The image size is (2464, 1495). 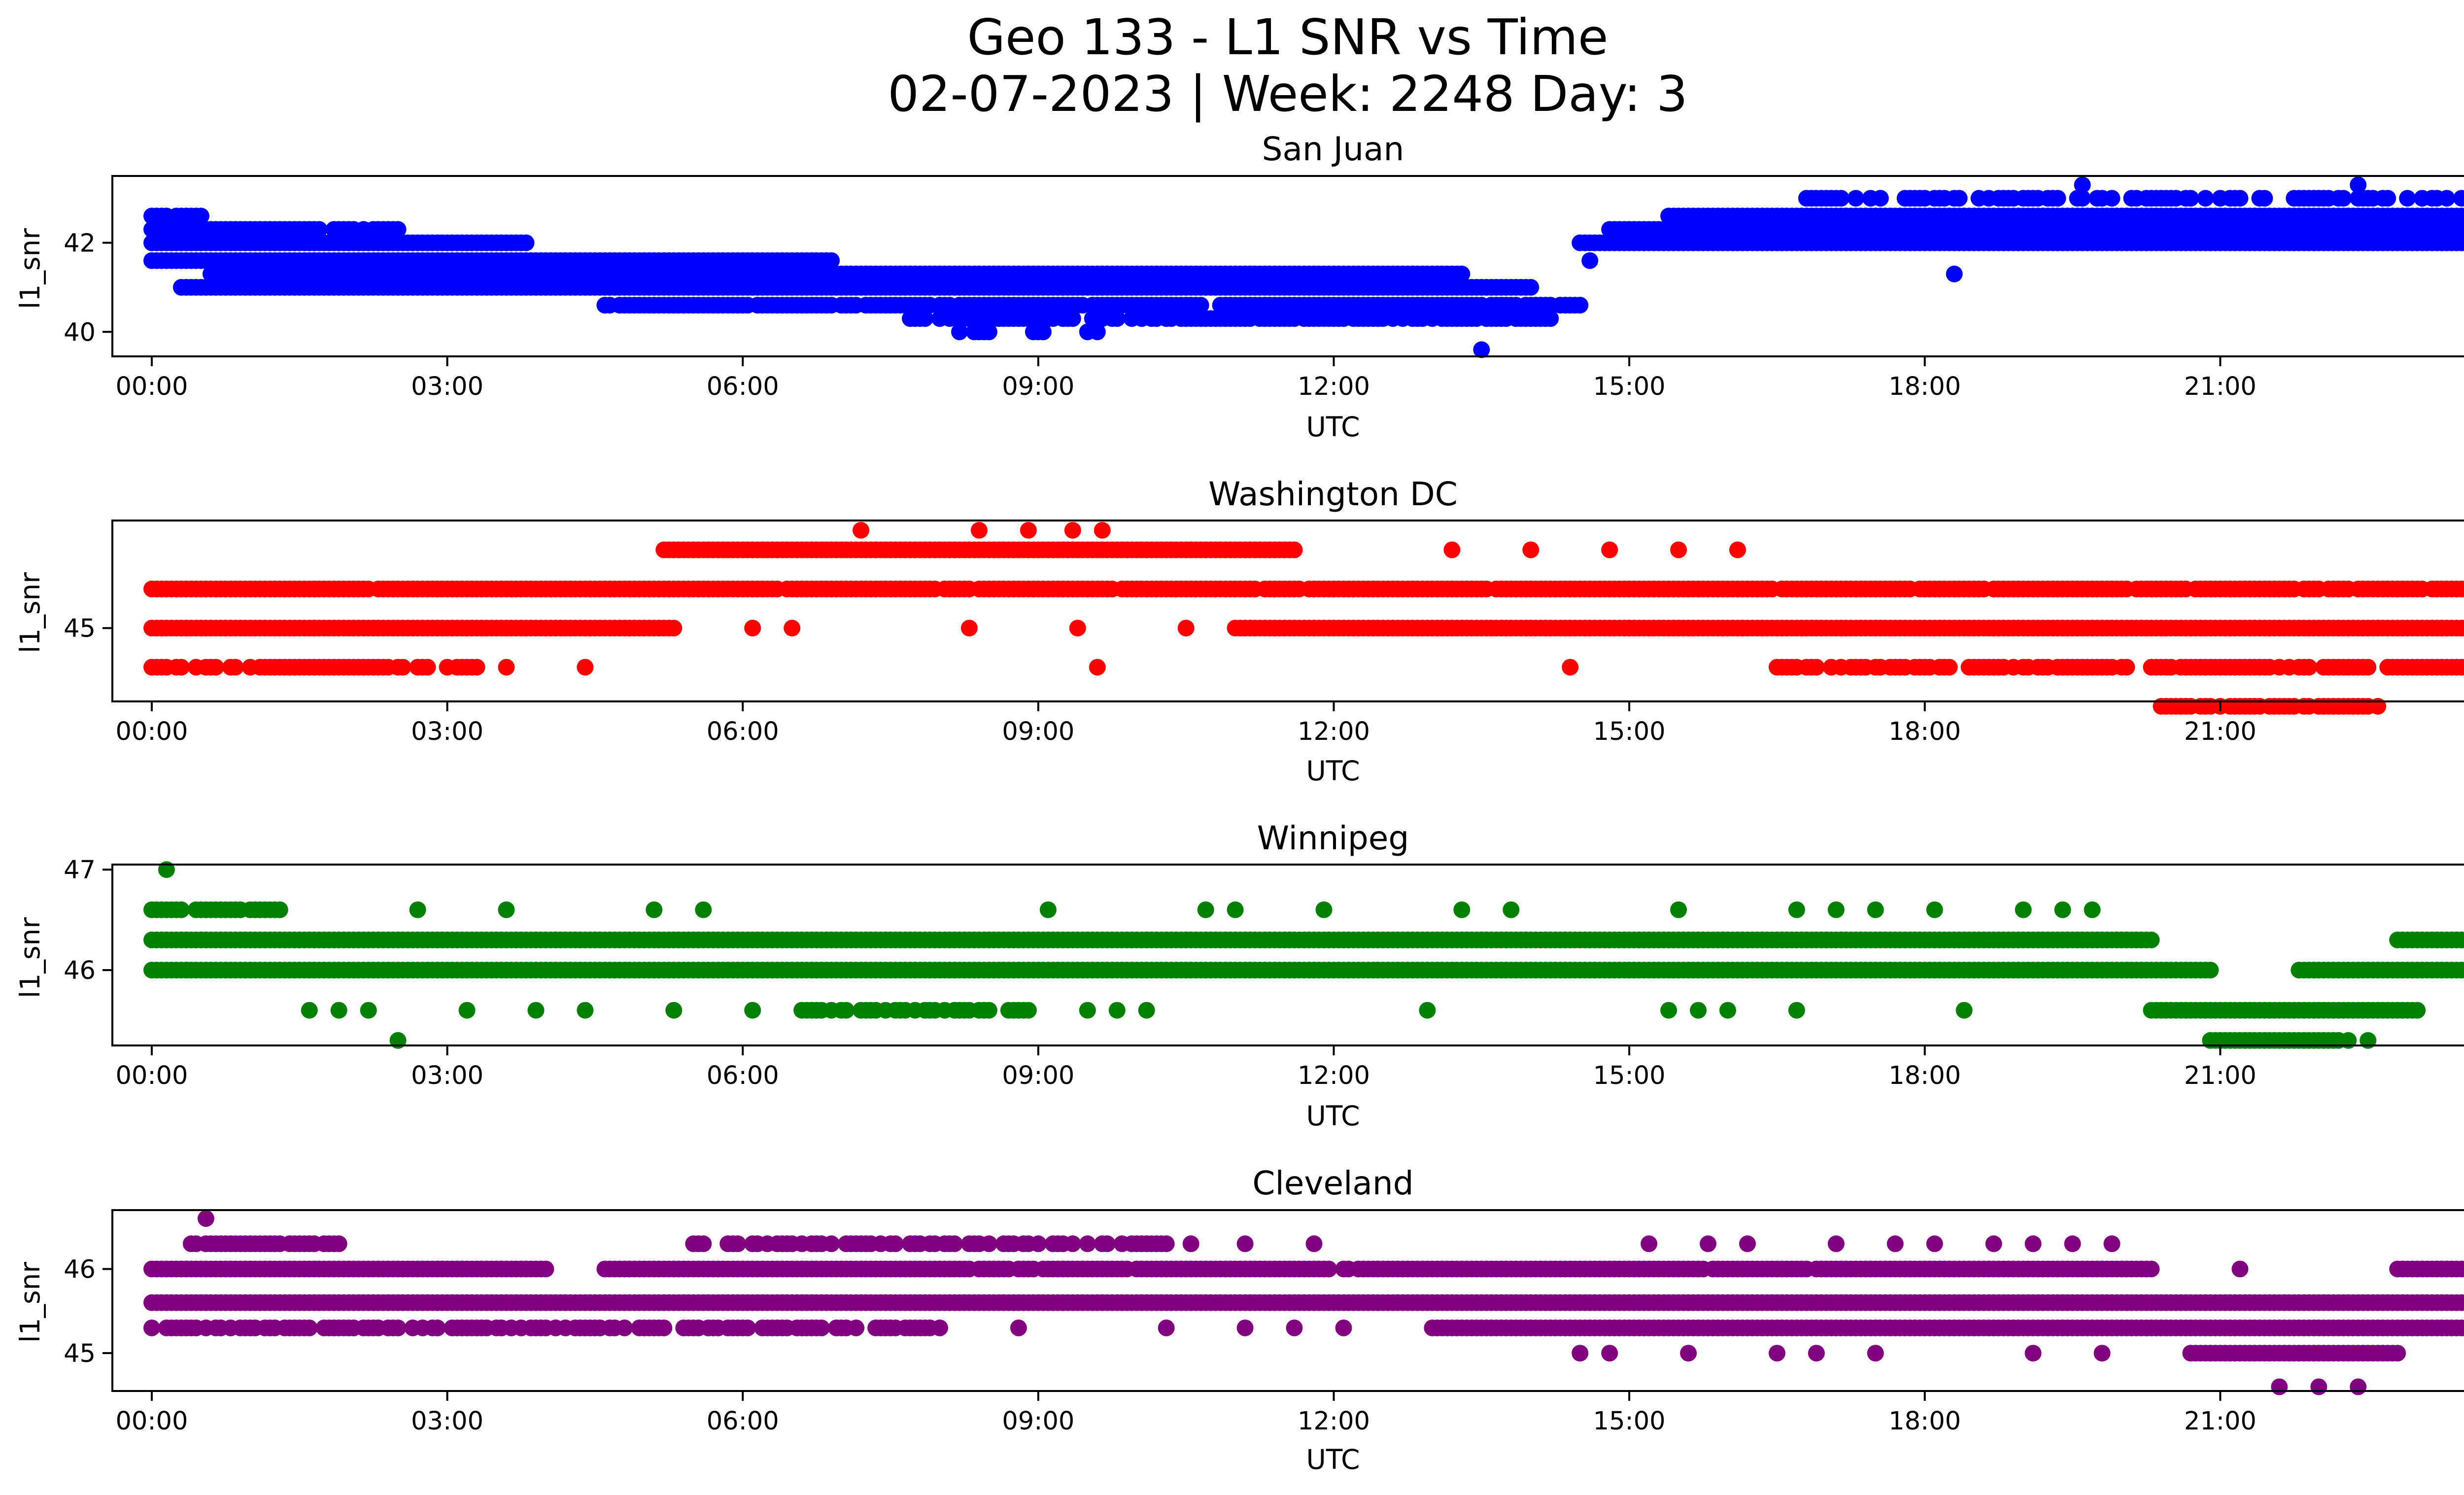 I want to click on panel-title: Winnipeg, so click(x=1333, y=838).